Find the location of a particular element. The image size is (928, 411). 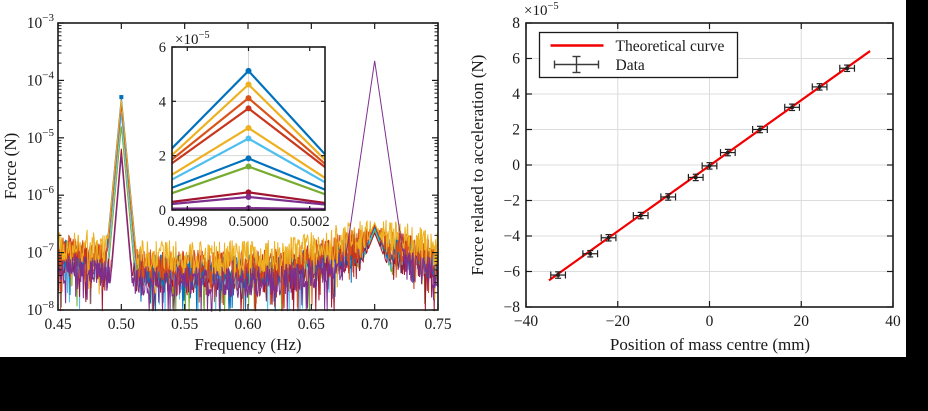

calibration-ytick-label: 0 is located at coordinates (516, 165).